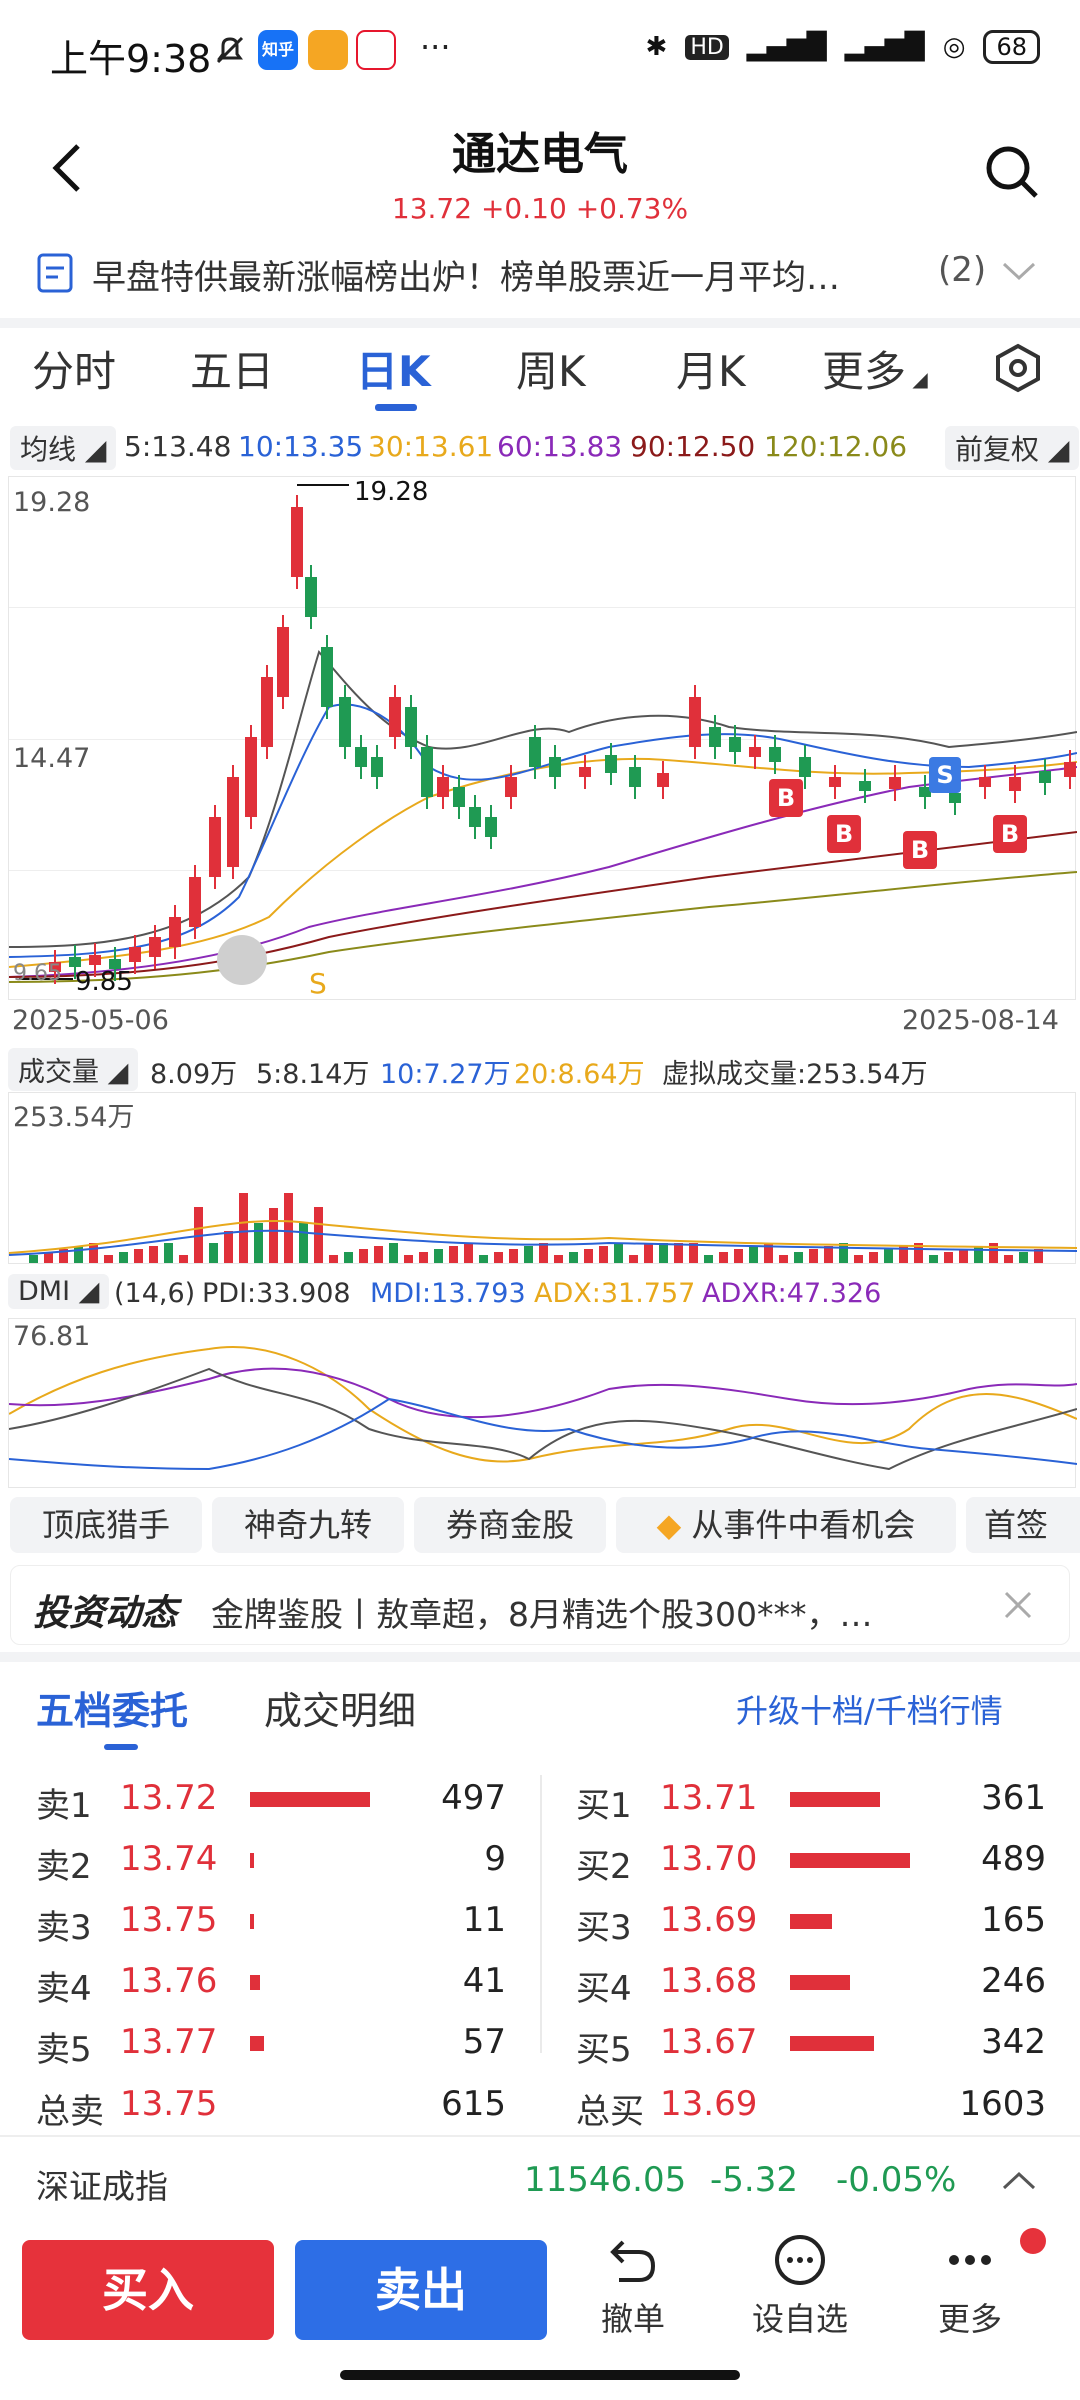 This screenshot has width=1080, height=2400. Describe the element at coordinates (421, 2290) in the screenshot. I see `sell-button: 卖出` at that location.